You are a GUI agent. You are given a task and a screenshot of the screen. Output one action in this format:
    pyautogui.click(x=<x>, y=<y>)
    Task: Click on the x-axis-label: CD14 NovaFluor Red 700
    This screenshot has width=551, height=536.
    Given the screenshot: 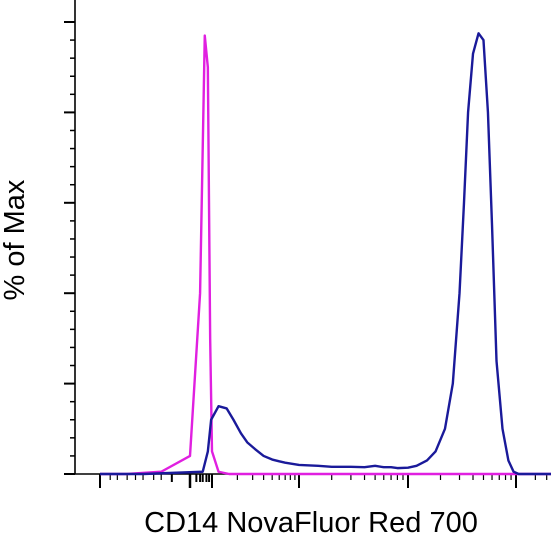 What is the action you would take?
    pyautogui.click(x=311, y=521)
    